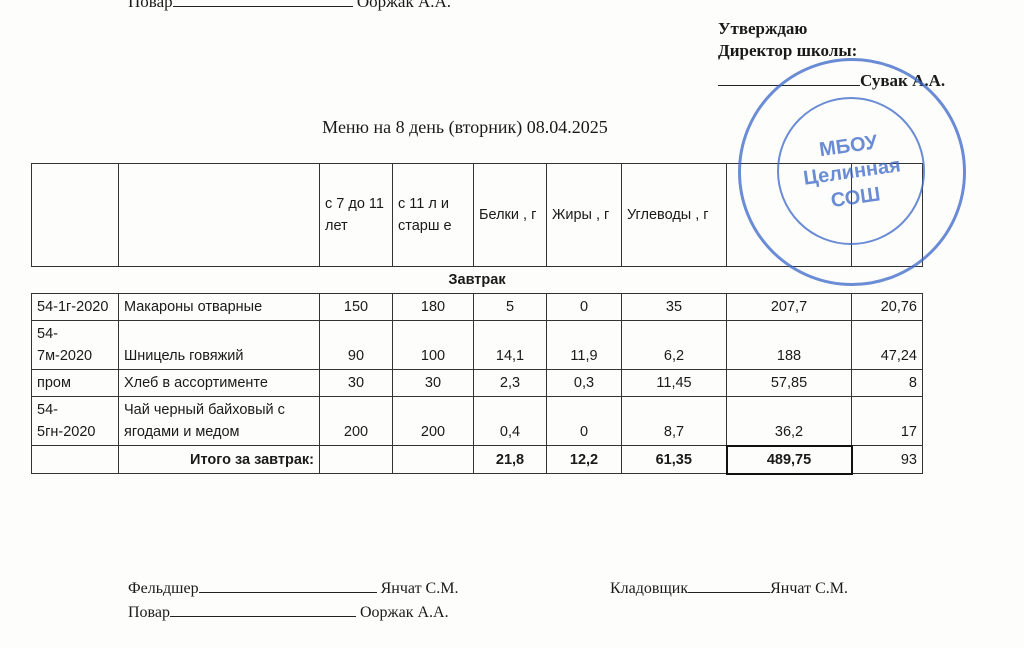 Image resolution: width=1024 pixels, height=648 pixels. What do you see at coordinates (433, 345) in the screenshot?
I see `portion-11plus-cell: 100` at bounding box center [433, 345].